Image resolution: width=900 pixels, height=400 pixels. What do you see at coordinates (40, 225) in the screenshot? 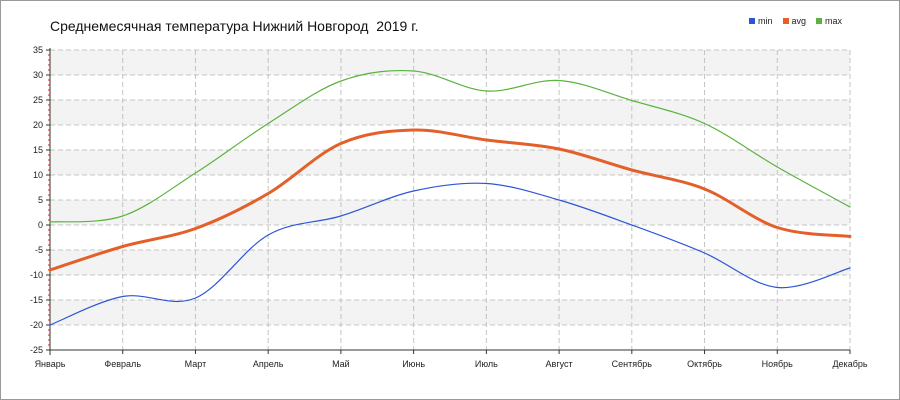
I see `y-tick-label: 0` at bounding box center [40, 225].